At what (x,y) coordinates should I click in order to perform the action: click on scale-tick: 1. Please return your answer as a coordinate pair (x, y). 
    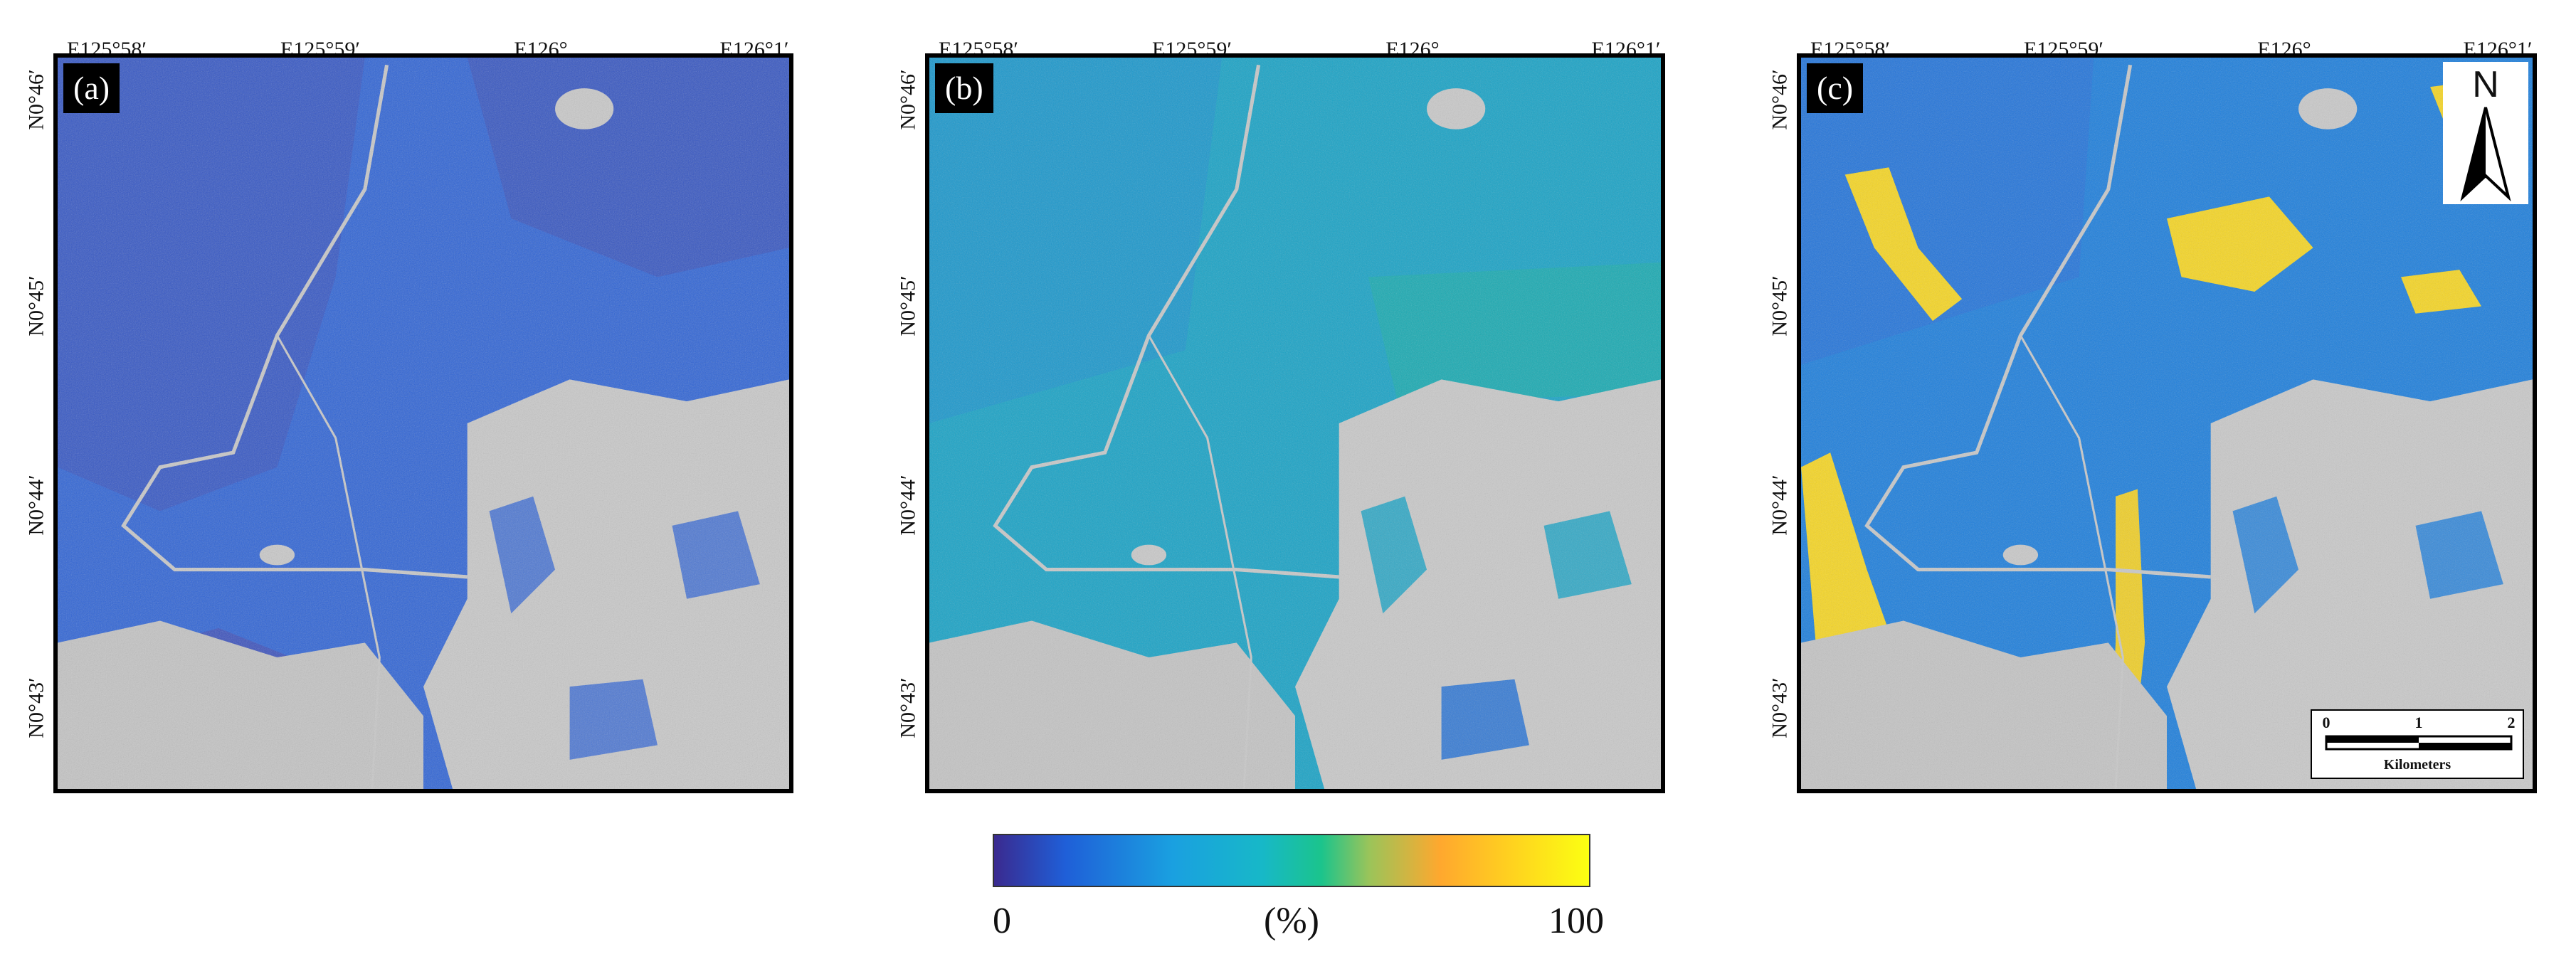
    Looking at the image, I should click on (2418, 722).